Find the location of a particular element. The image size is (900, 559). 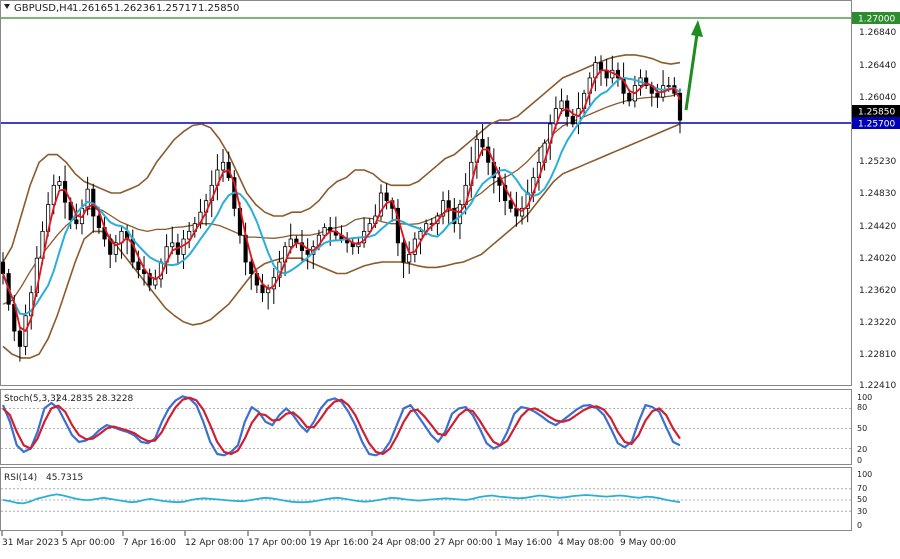

rsi-line-path is located at coordinates (341, 499).